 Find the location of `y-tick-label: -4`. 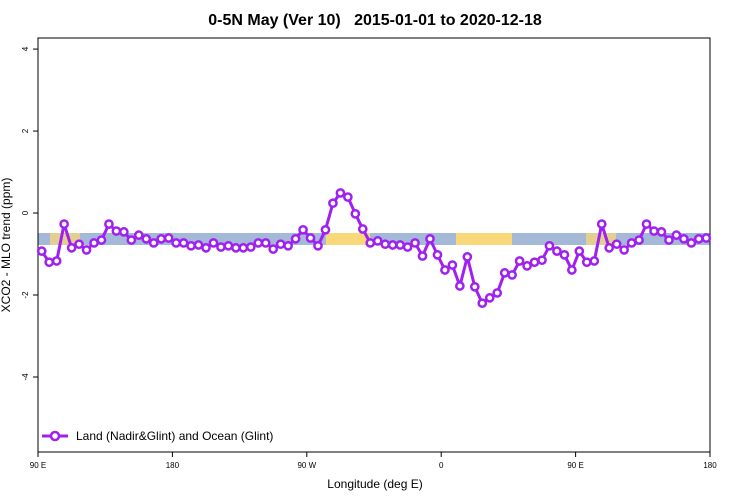

y-tick-label: -4 is located at coordinates (25, 377).